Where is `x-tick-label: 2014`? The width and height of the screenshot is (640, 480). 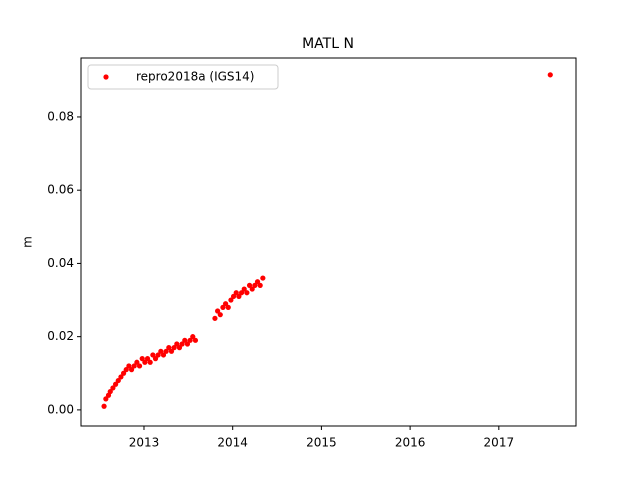 x-tick-label: 2014 is located at coordinates (232, 443).